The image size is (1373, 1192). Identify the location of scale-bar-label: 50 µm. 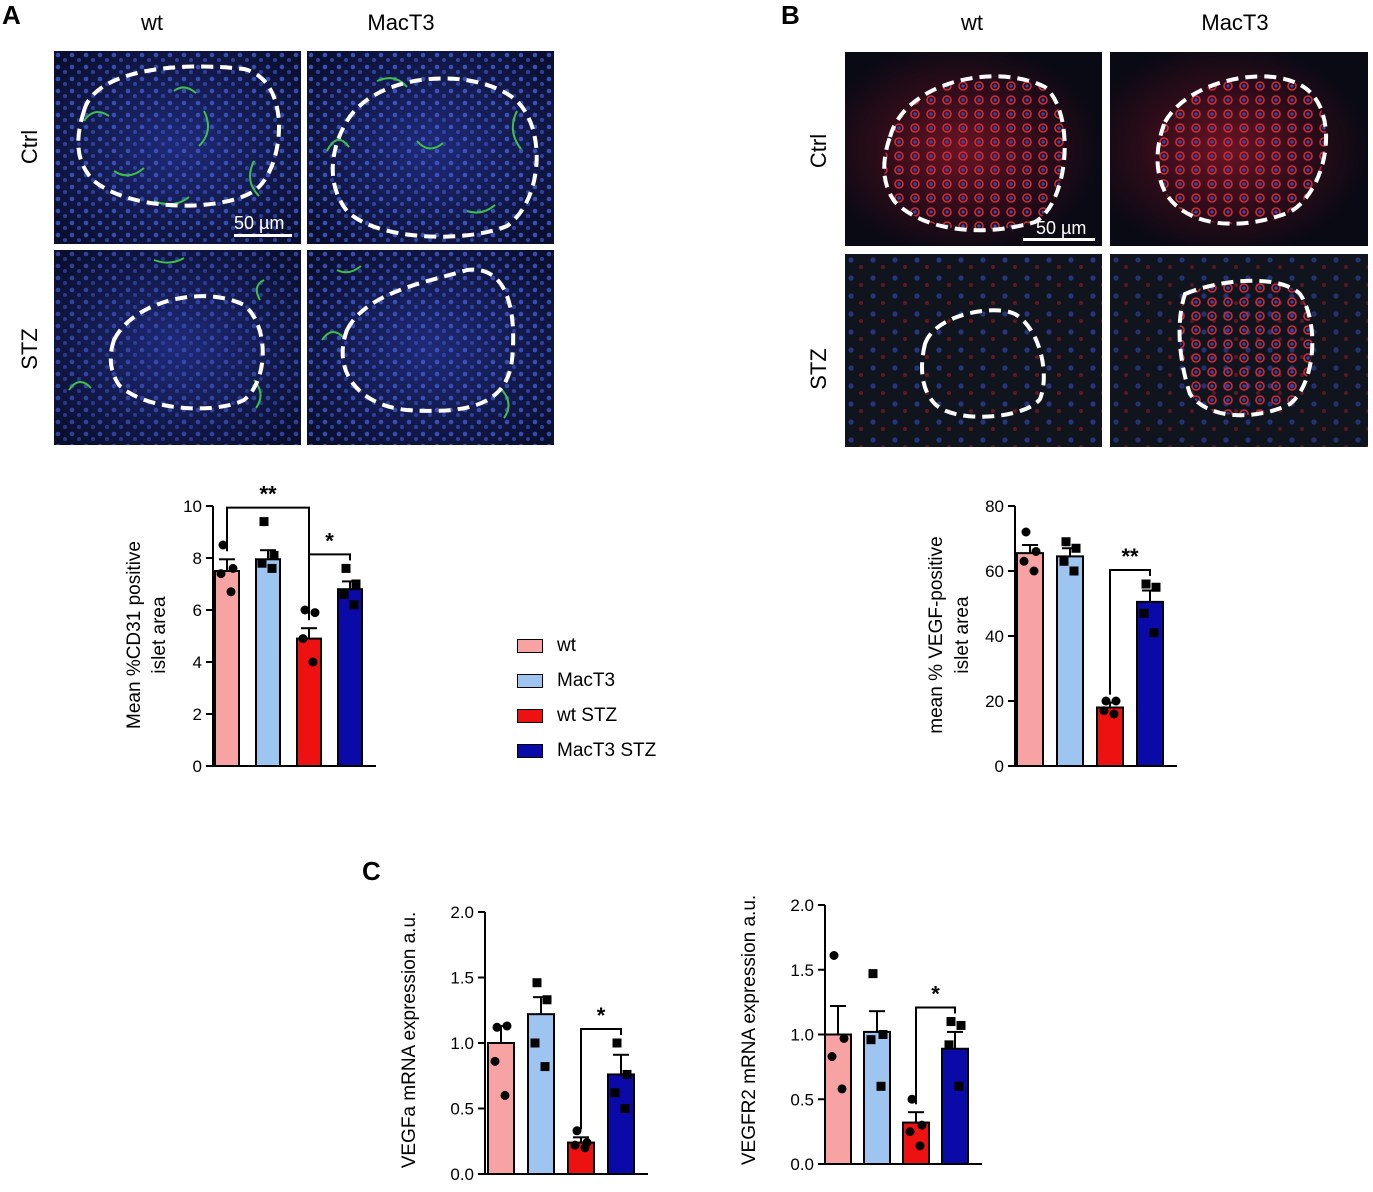
(259, 223).